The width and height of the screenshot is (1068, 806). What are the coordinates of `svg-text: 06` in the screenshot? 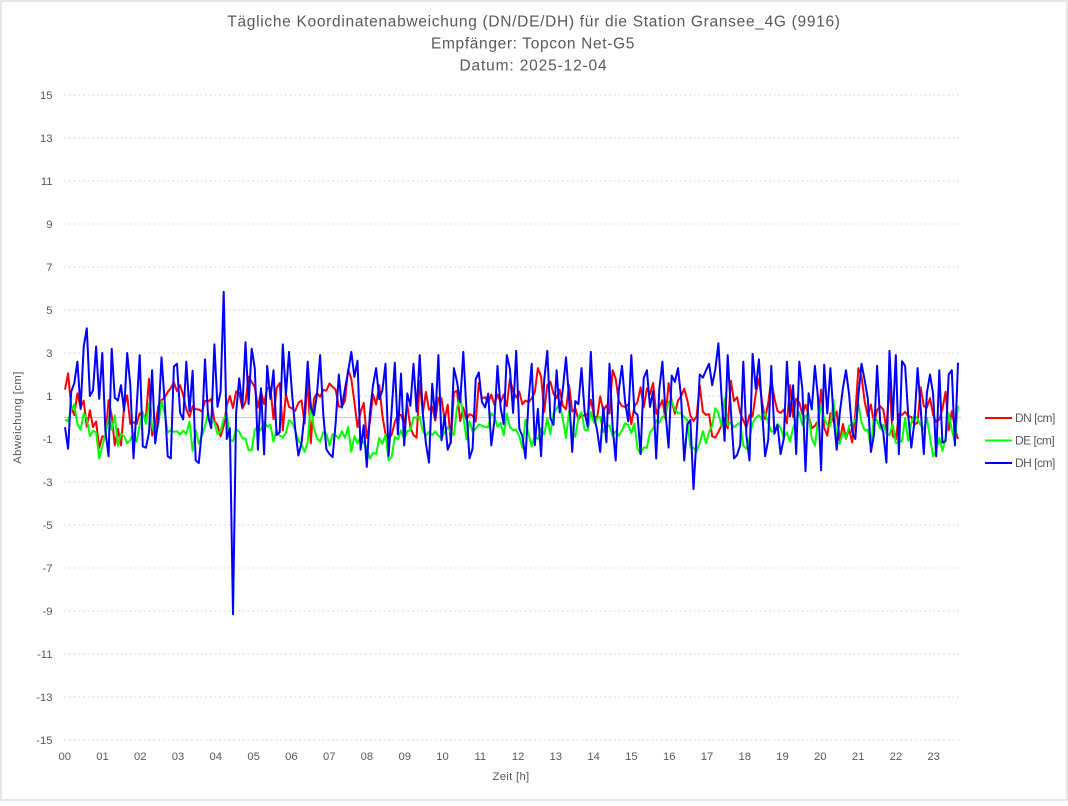 It's located at (291, 757).